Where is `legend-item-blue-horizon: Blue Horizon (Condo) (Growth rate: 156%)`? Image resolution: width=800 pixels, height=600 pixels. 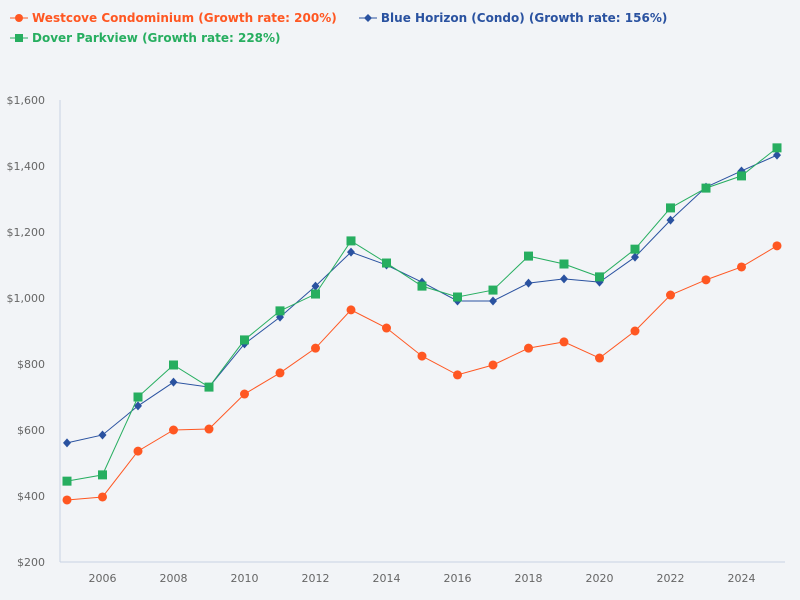
legend-item-blue-horizon: Blue Horizon (Condo) (Growth rate: 156%) is located at coordinates (513, 18).